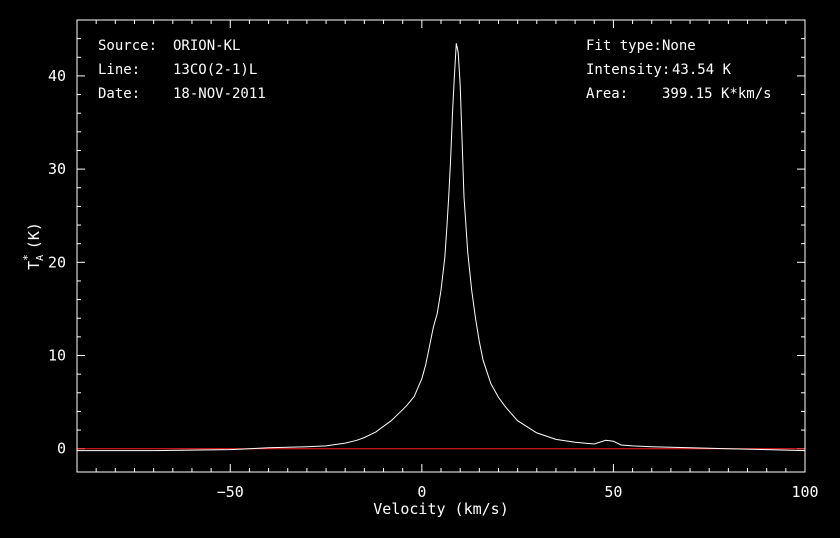 The height and width of the screenshot is (538, 840). I want to click on info-key-source: Source:, so click(127, 46).